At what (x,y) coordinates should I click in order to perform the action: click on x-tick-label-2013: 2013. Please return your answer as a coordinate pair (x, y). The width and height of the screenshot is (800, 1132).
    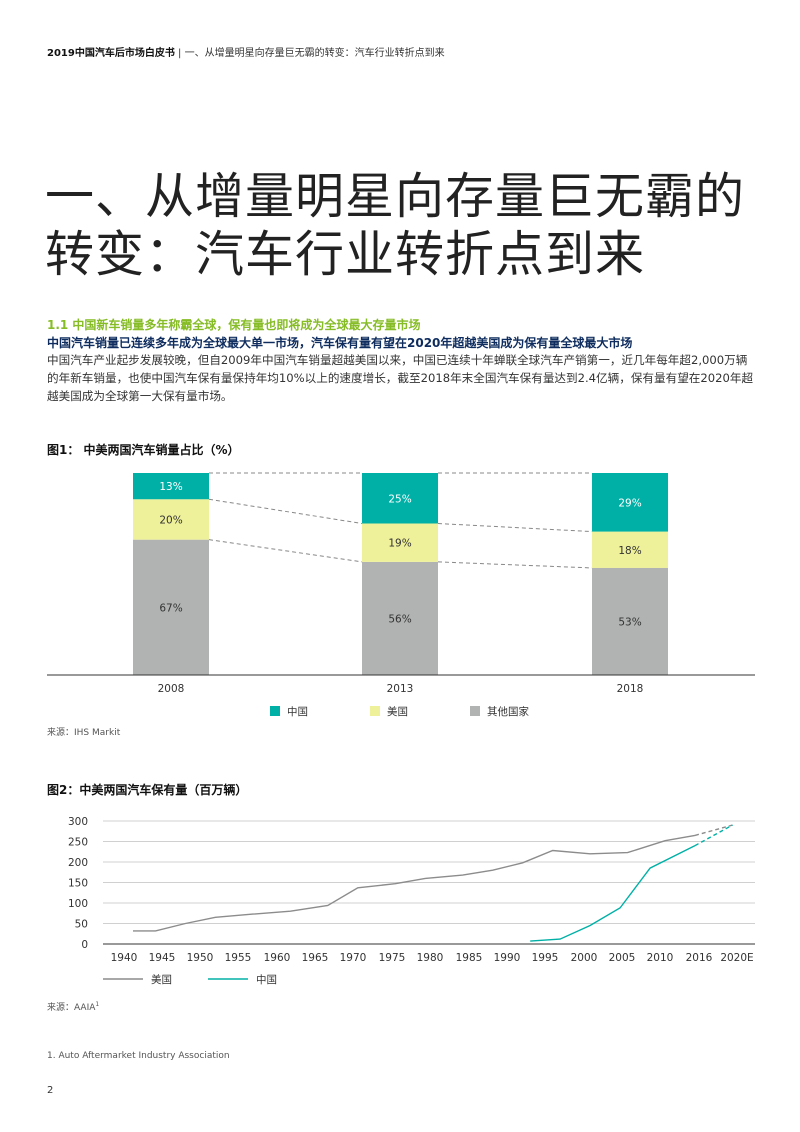
    Looking at the image, I should click on (400, 689).